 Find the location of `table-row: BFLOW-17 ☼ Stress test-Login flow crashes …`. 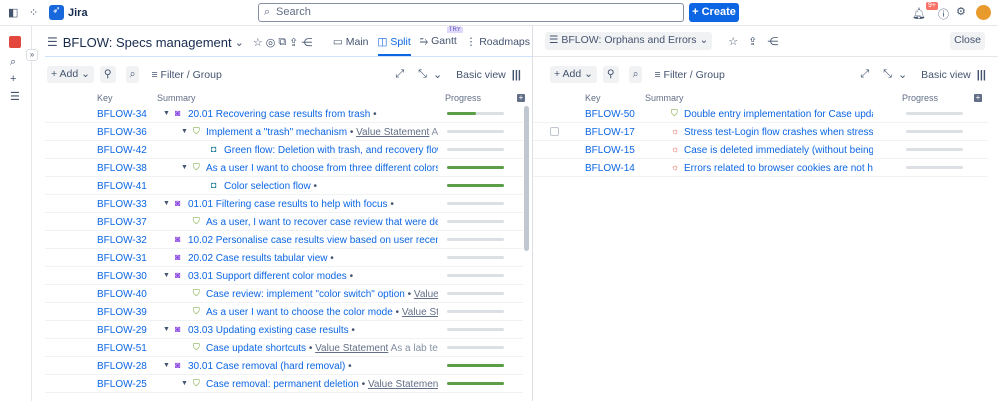

table-row: BFLOW-17 ☼ Stress test-Login flow crashes … is located at coordinates (760, 132).